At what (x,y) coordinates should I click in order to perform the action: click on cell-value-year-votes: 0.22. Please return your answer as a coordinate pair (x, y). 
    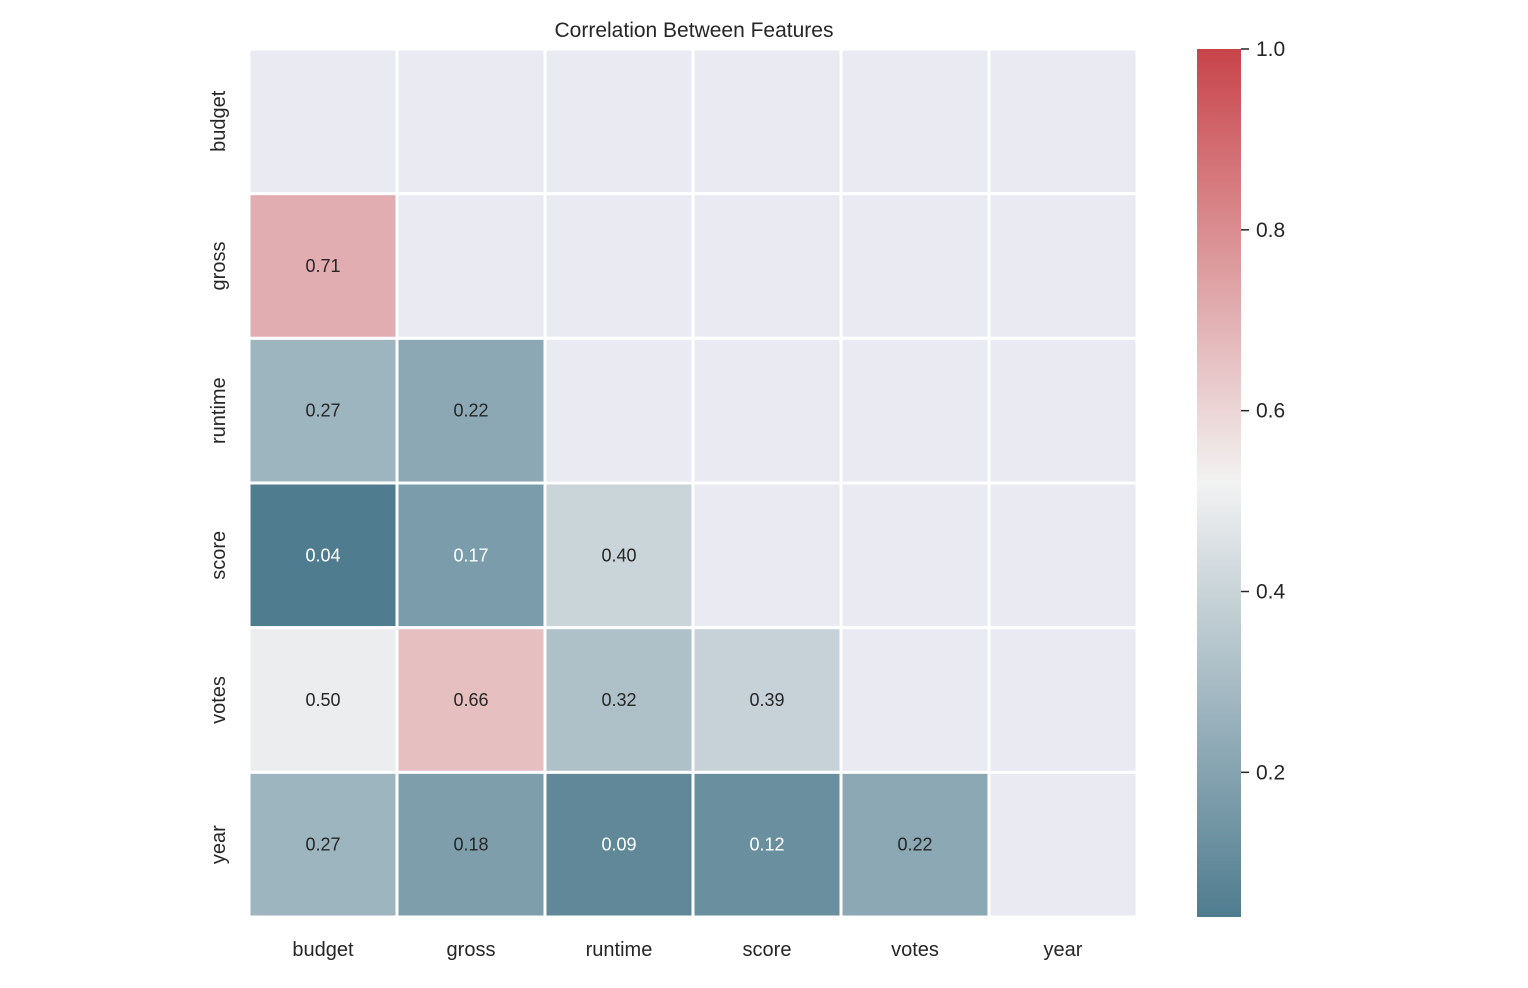
    Looking at the image, I should click on (914, 845).